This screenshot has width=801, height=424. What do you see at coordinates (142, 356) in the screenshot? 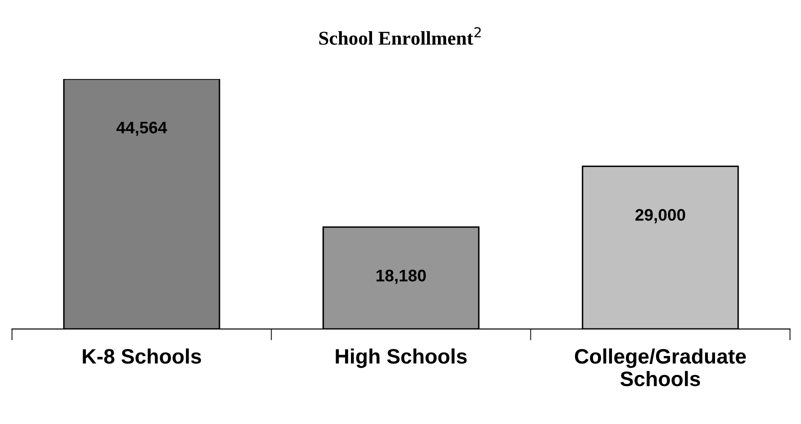
I see `x-tick-label: K-8 Schools` at bounding box center [142, 356].